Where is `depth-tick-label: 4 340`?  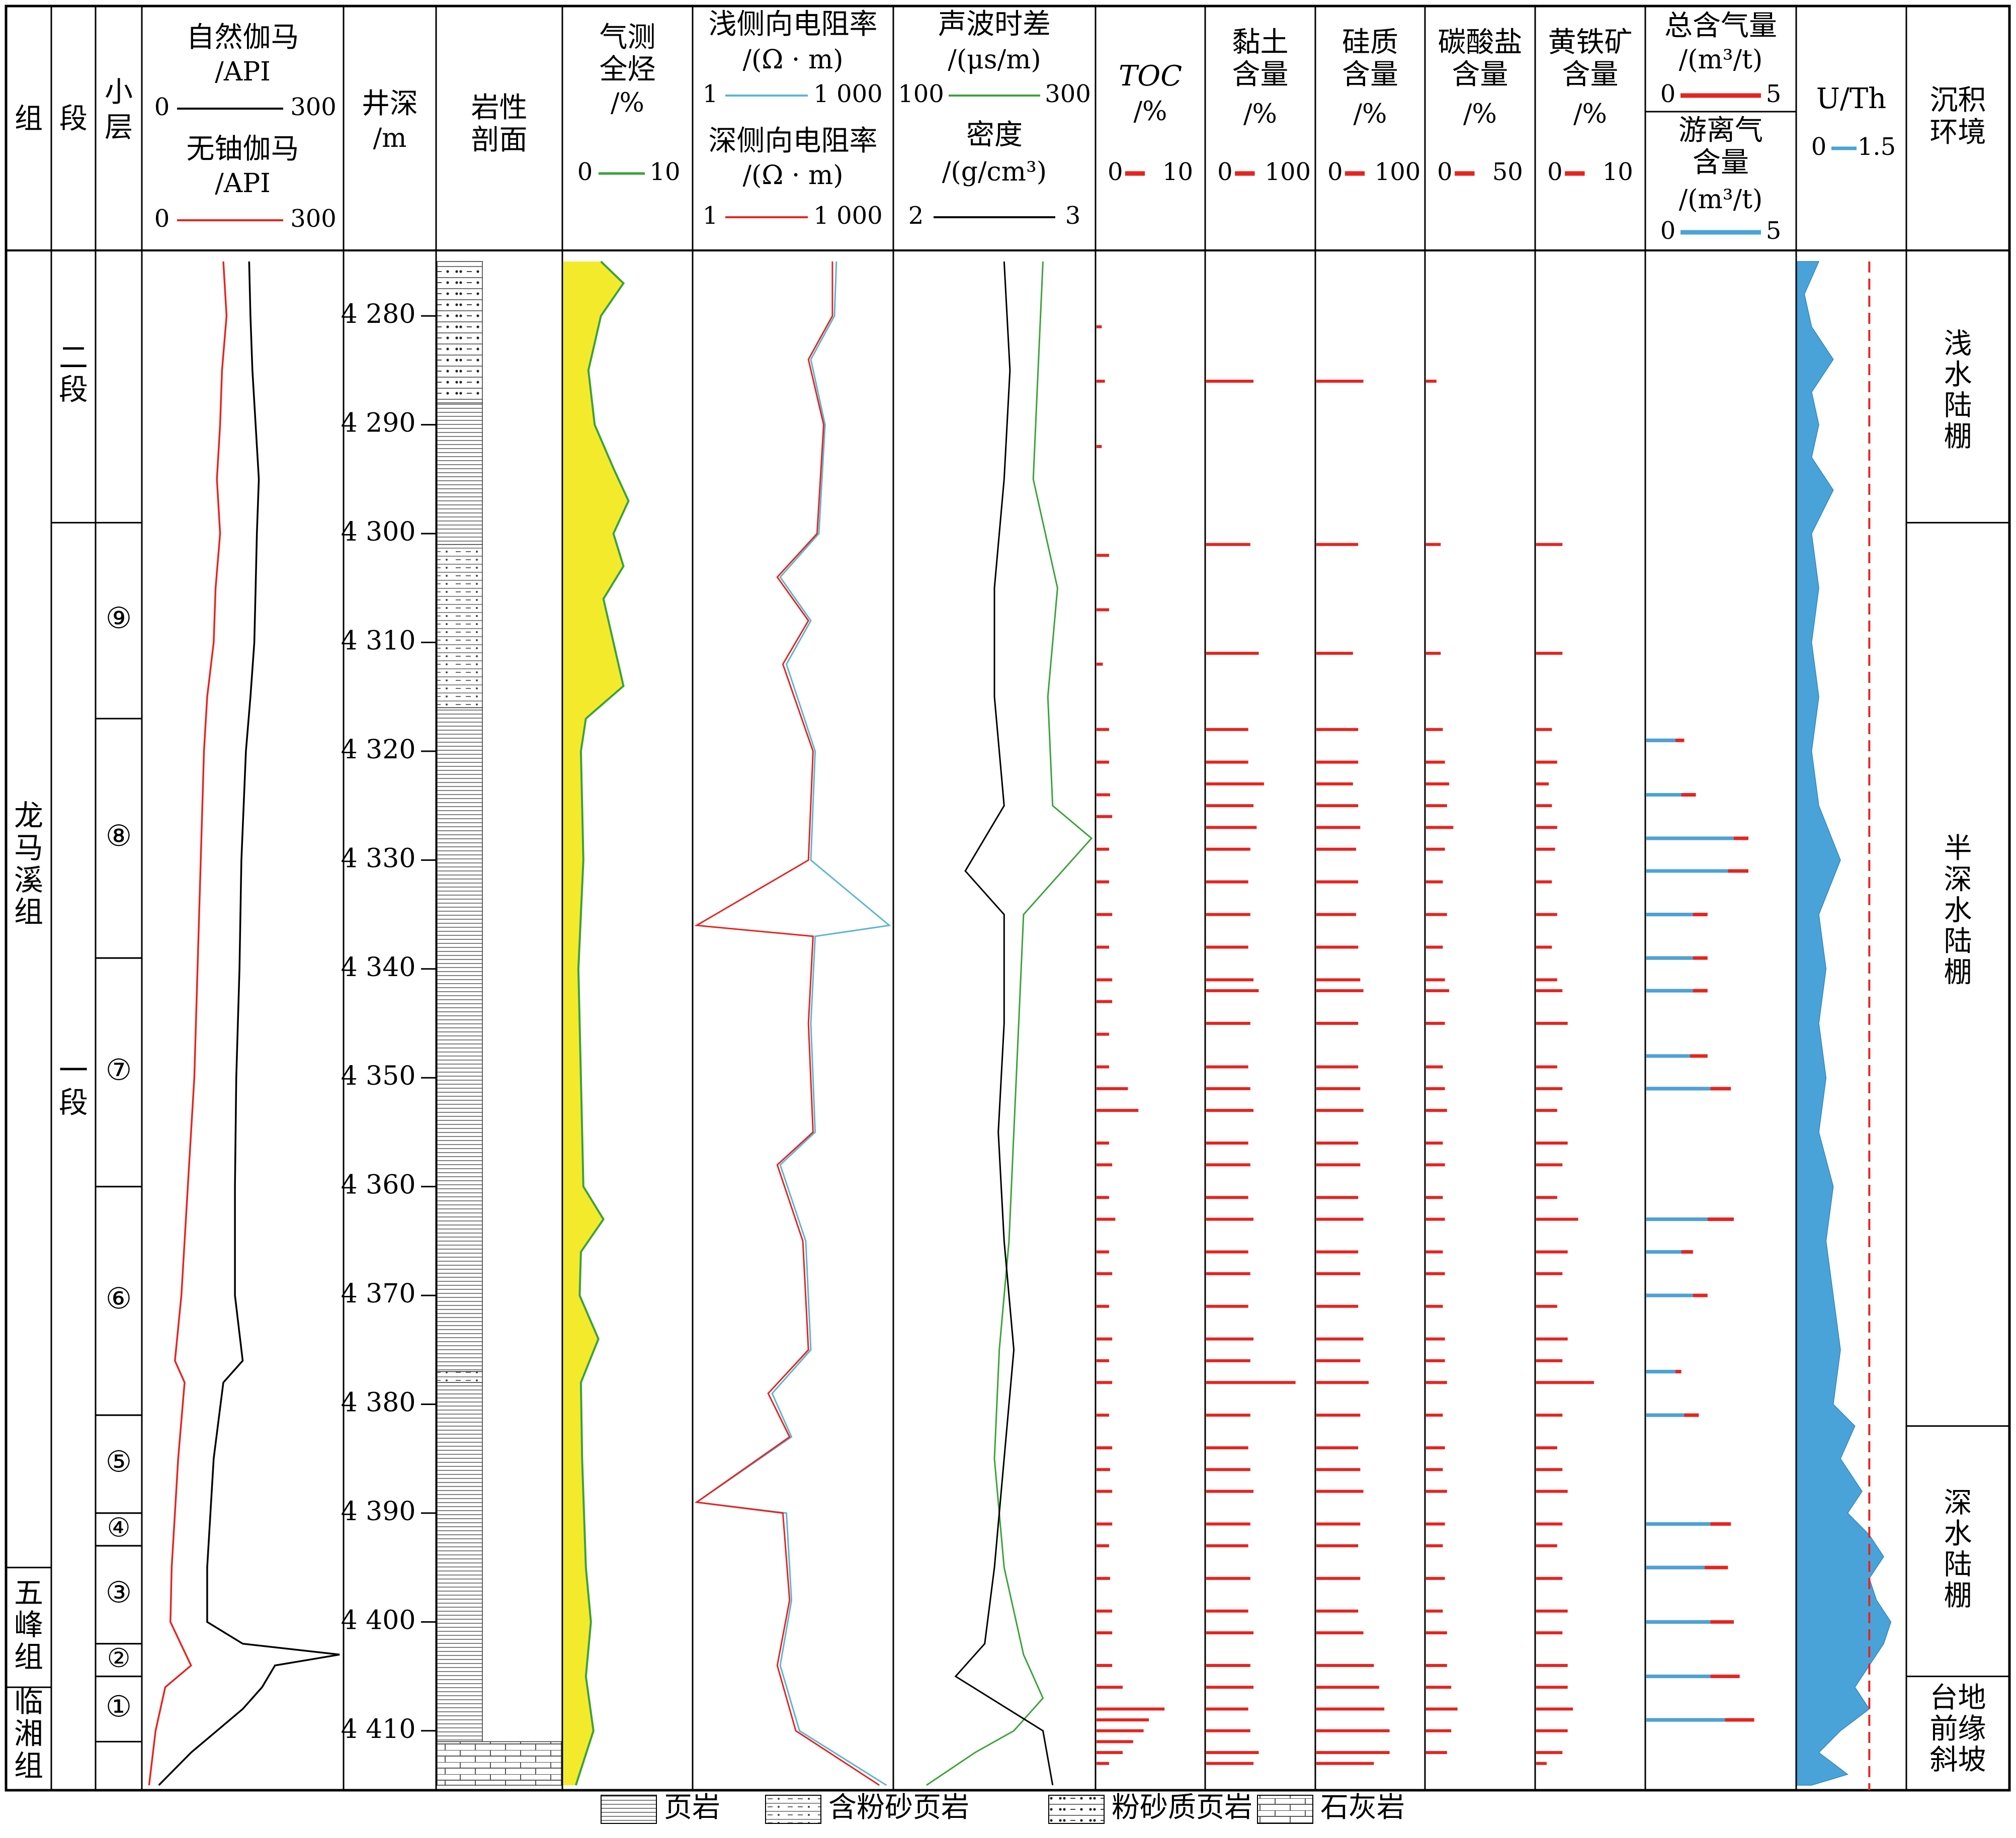
depth-tick-label: 4 340 is located at coordinates (378, 967).